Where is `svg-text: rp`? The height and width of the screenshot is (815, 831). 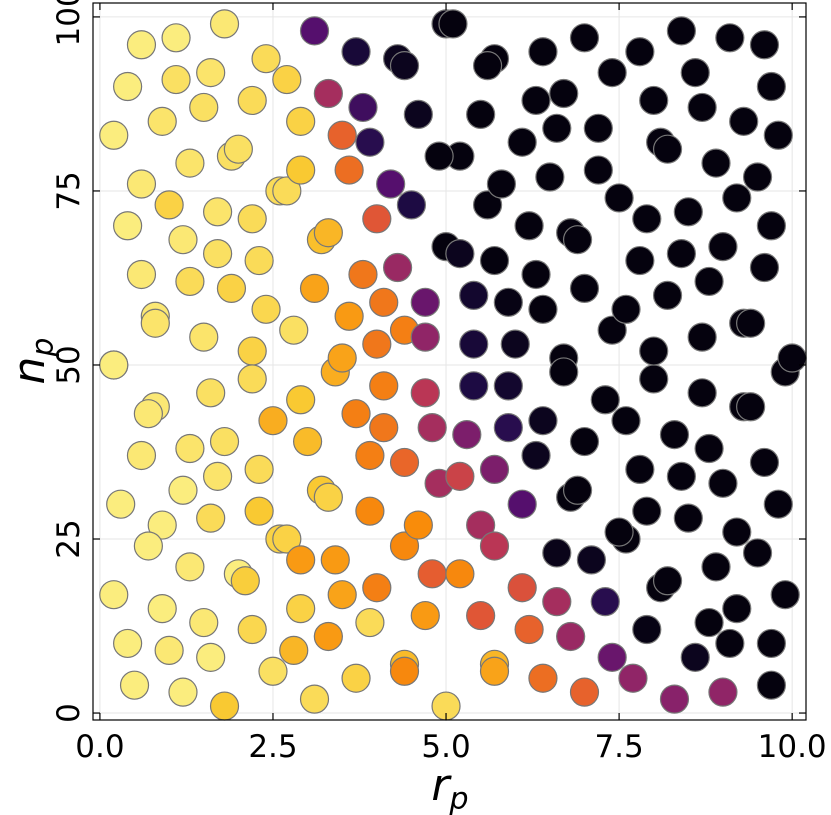
svg-text: rp is located at coordinates (449, 787).